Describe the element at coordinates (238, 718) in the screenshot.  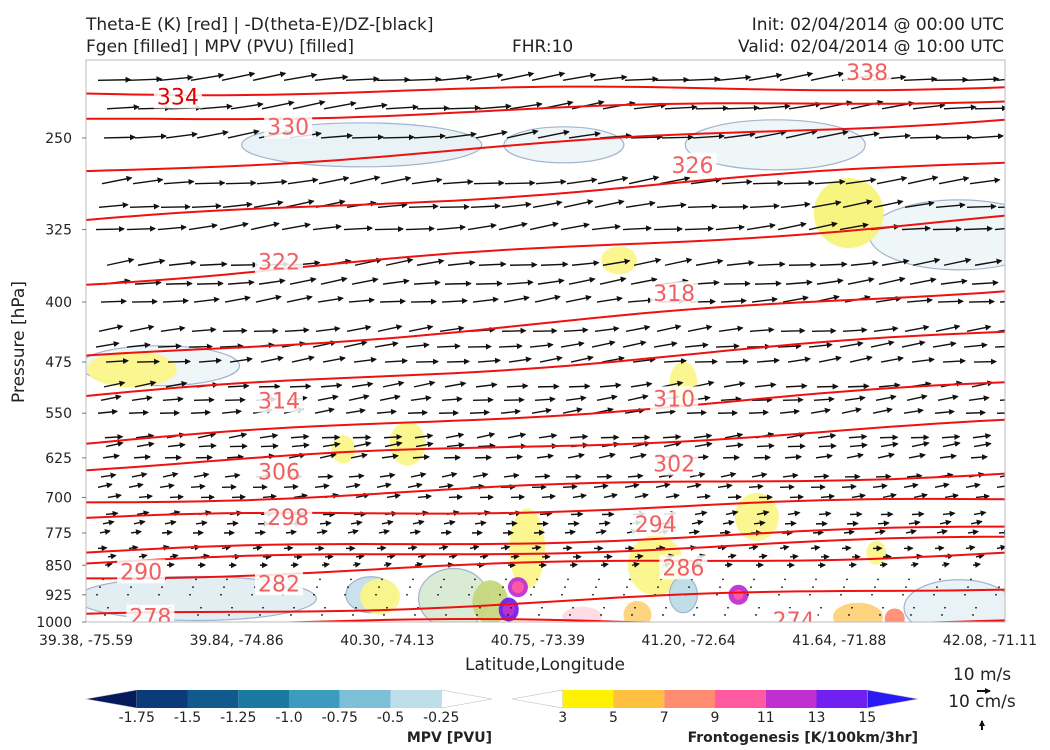
I see `colorbar-tick-label: -1.25` at that location.